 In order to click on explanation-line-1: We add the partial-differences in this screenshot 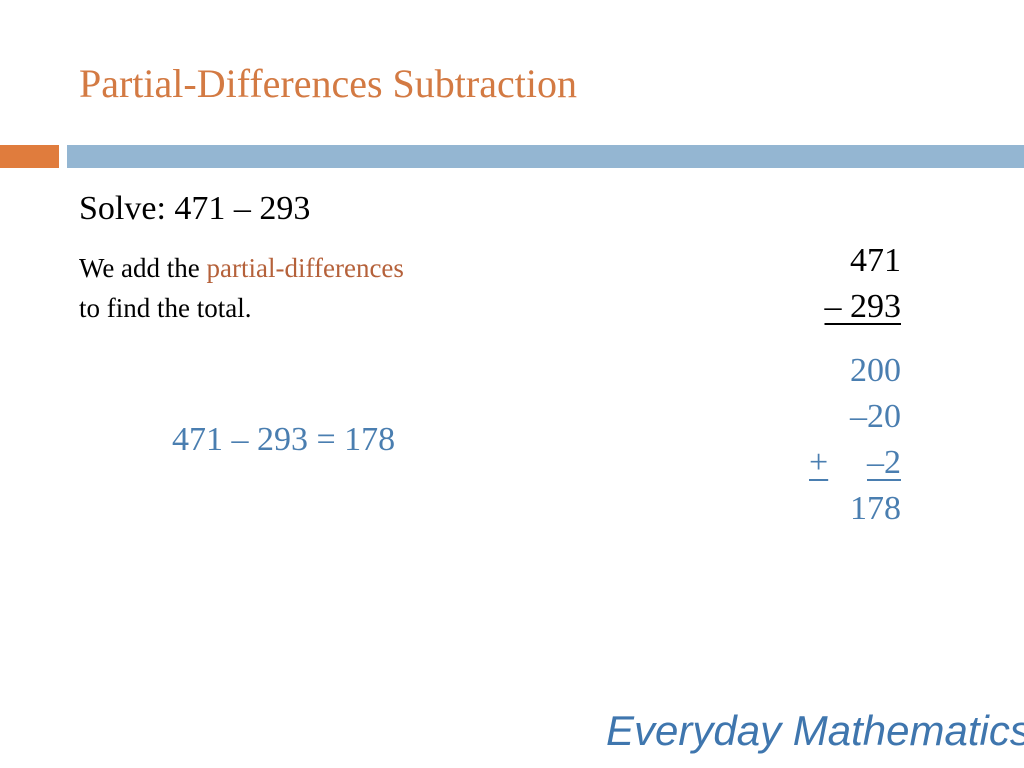, I will do `click(241, 268)`.